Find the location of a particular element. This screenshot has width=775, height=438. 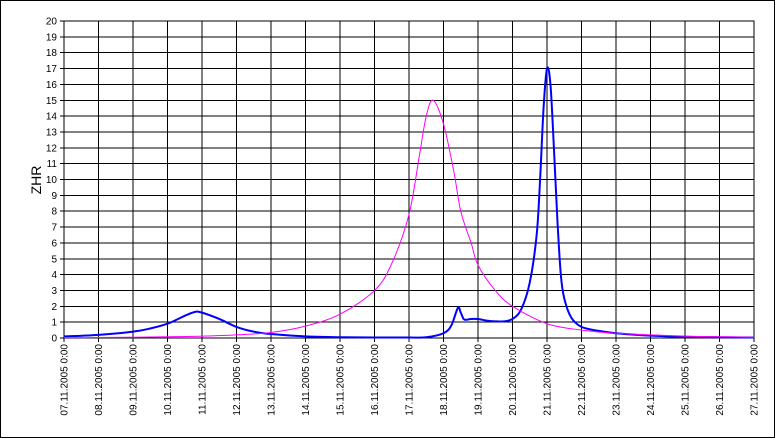

x-tick-label: 22.11.2005 0:00 is located at coordinates (582, 380).